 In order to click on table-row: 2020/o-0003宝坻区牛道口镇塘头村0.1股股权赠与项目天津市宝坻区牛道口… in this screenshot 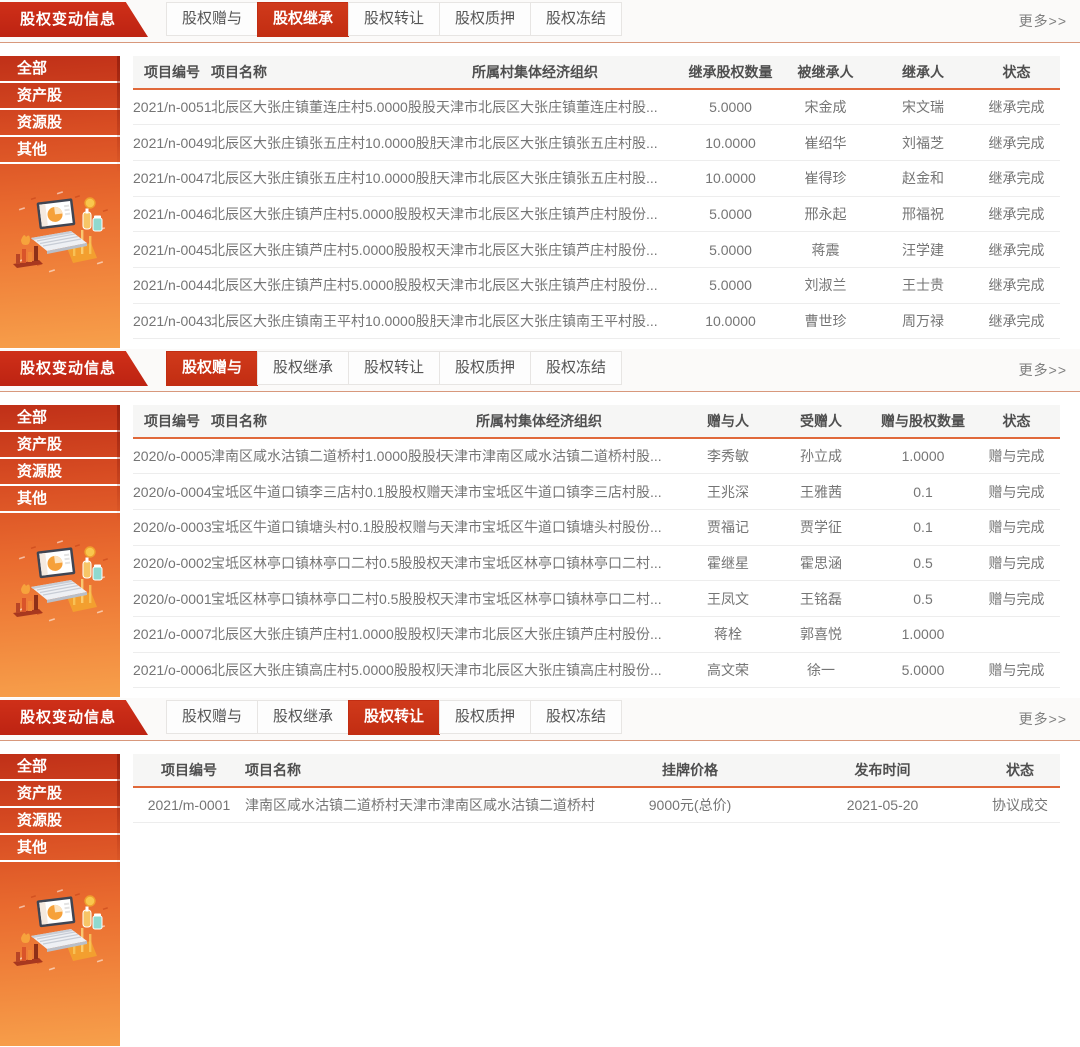, I will do `click(596, 527)`.